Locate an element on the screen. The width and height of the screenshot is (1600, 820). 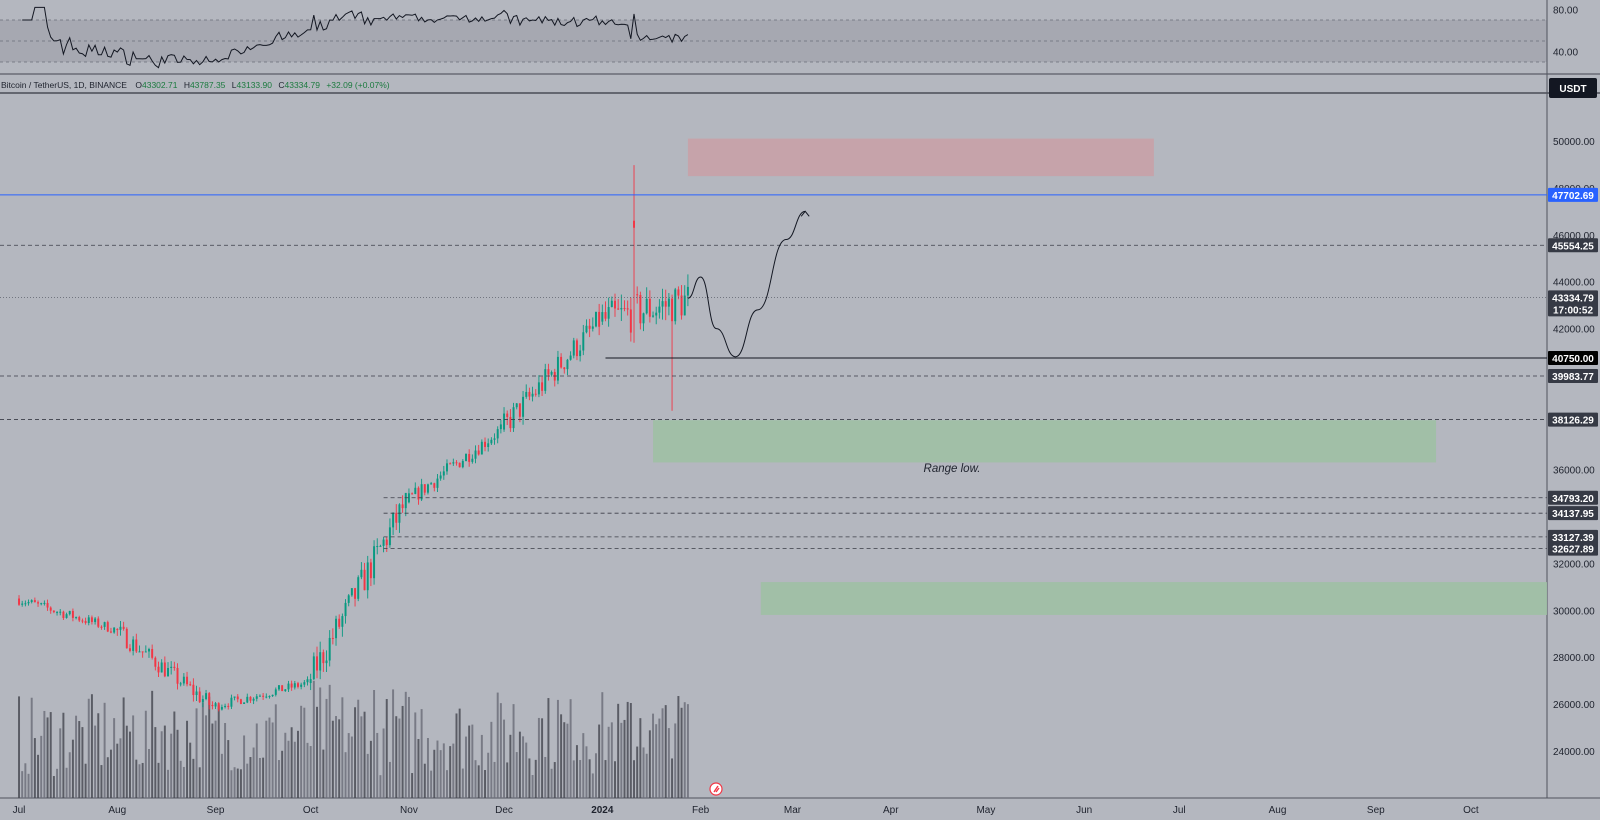
price-tag: 33127.39 is located at coordinates (1573, 536).